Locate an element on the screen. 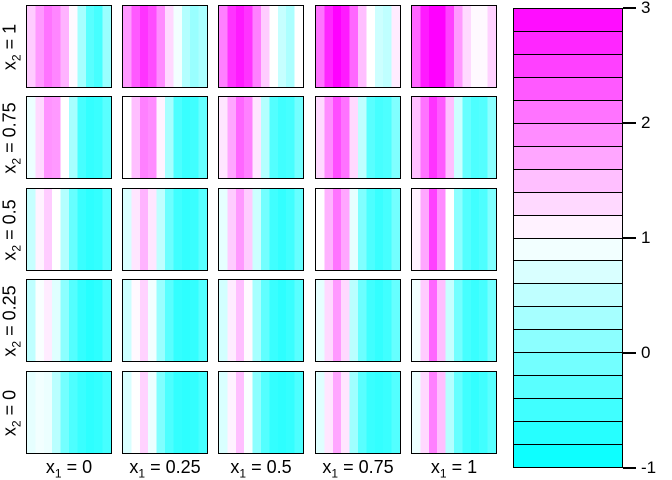  row-label-4-var: x is located at coordinates (10, 431).